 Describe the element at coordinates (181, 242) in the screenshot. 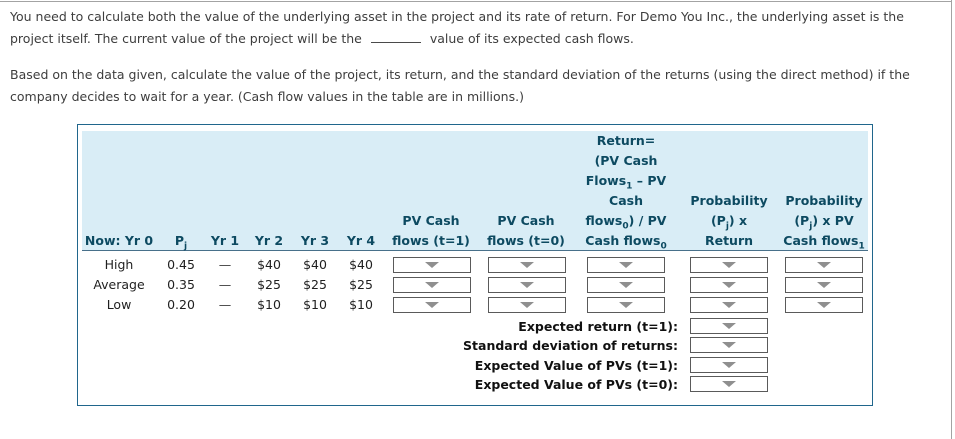

I see `col-header-pj: Pj` at that location.